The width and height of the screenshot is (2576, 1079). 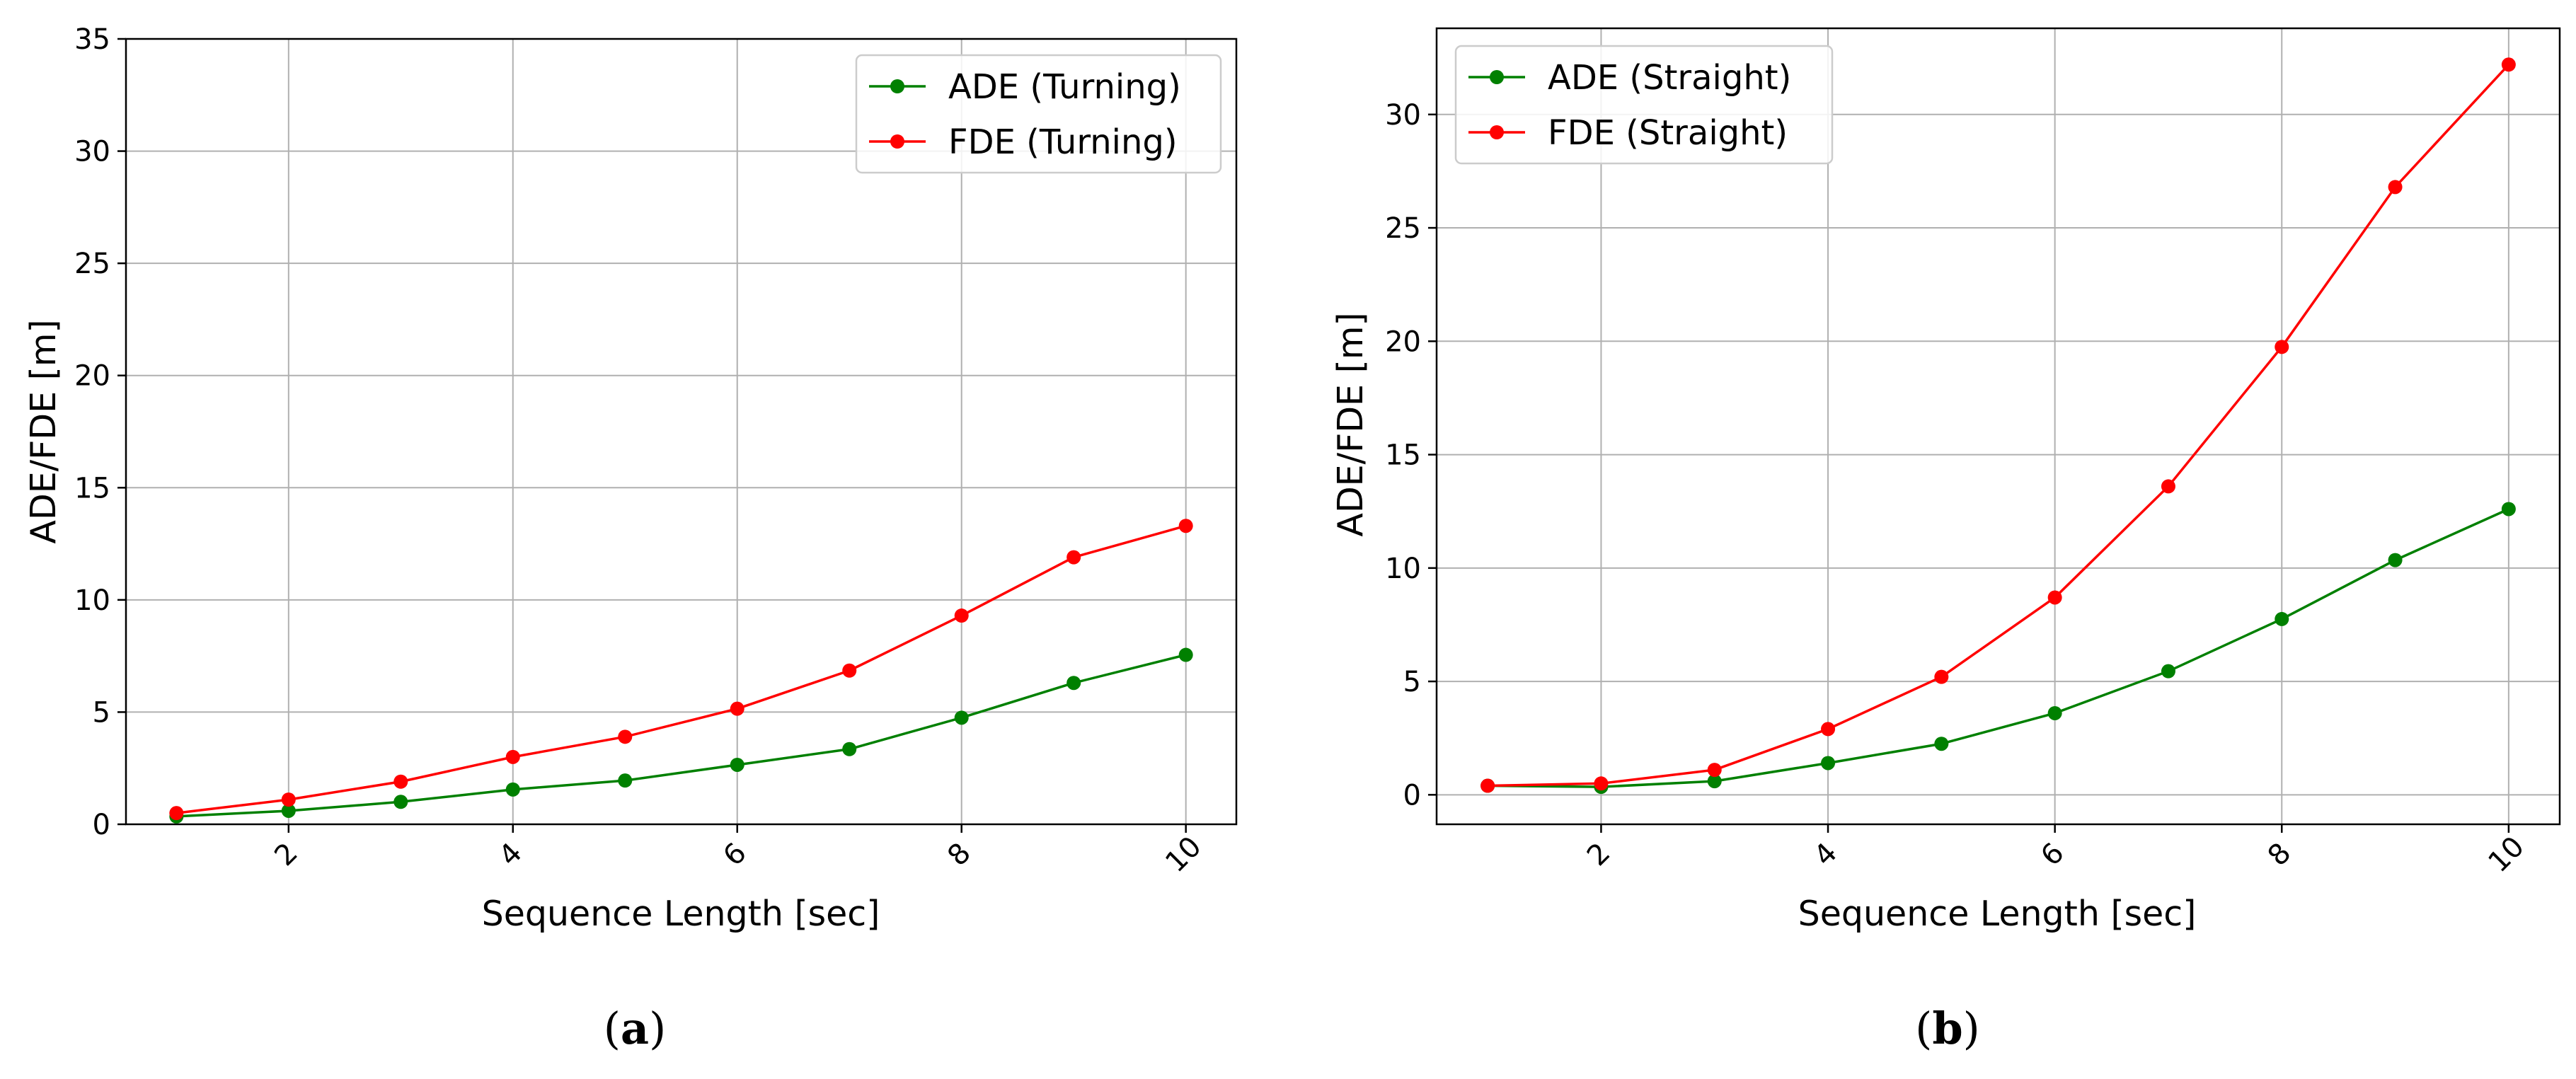 I want to click on legend-label: FDE (Turning), so click(x=1063, y=142).